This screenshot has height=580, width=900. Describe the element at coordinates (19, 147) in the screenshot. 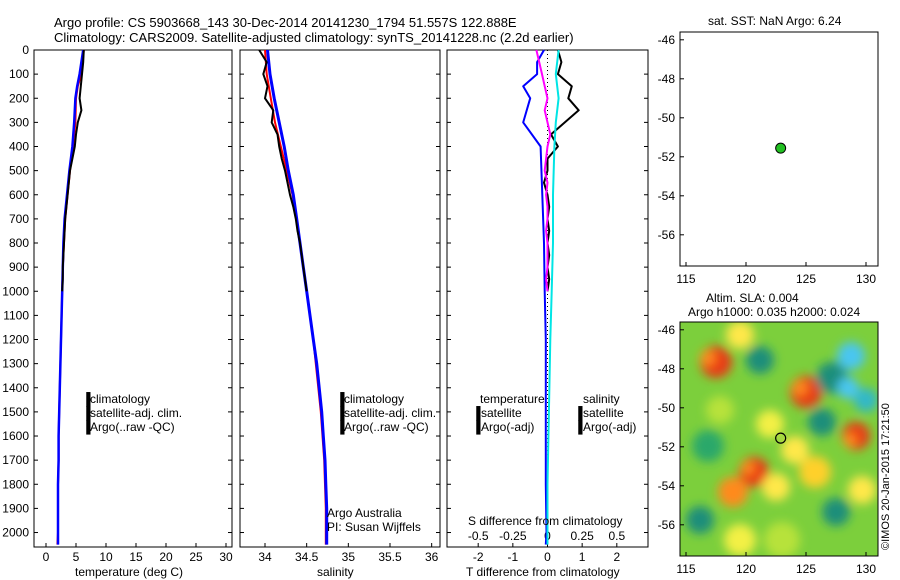

I see `depth-tick-label: 400` at that location.